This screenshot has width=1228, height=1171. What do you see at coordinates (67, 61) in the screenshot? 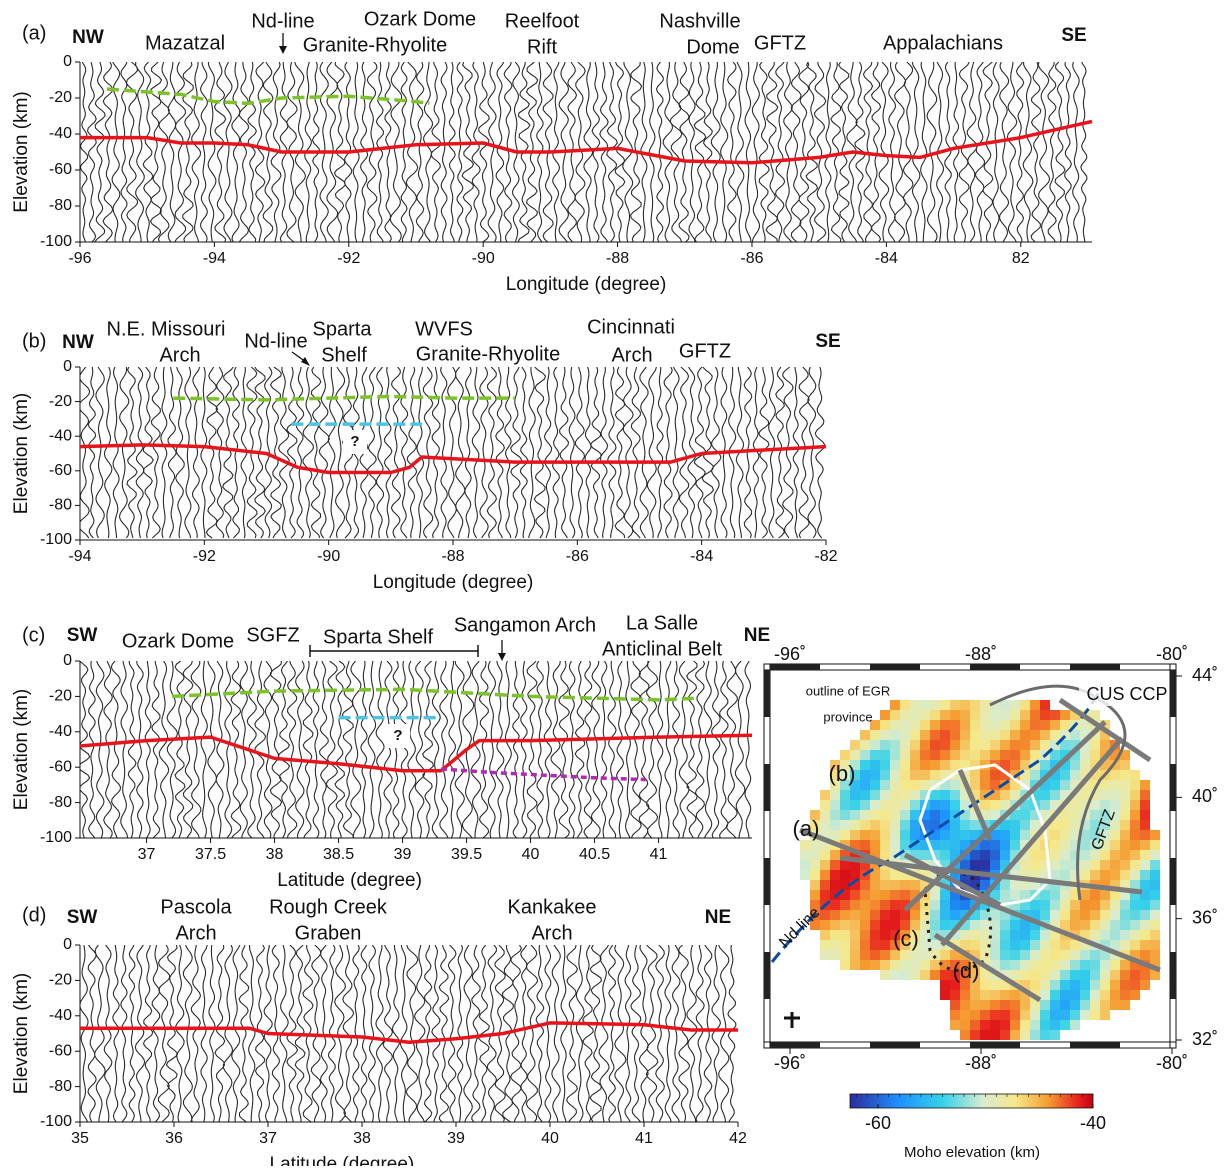
I see `y-tick-label: 0` at bounding box center [67, 61].